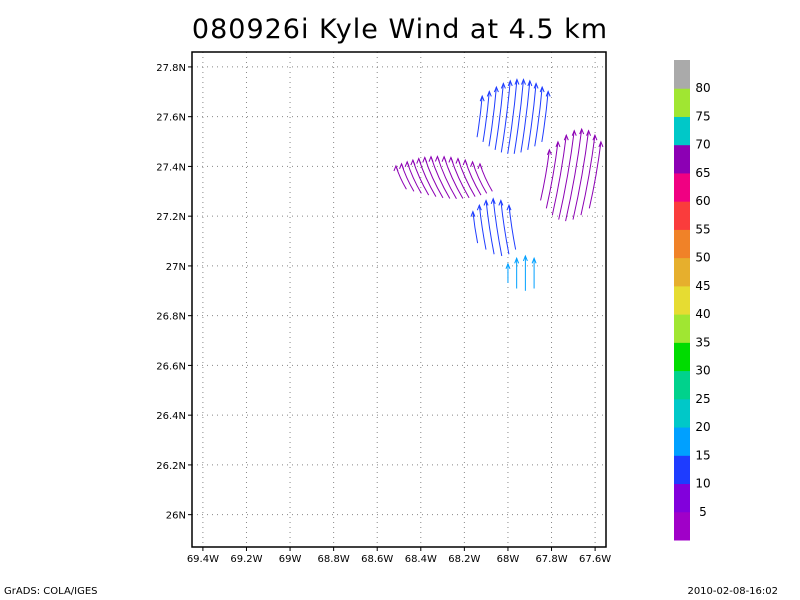 The height and width of the screenshot is (600, 800). I want to click on colorbar-label: 30, so click(702, 371).